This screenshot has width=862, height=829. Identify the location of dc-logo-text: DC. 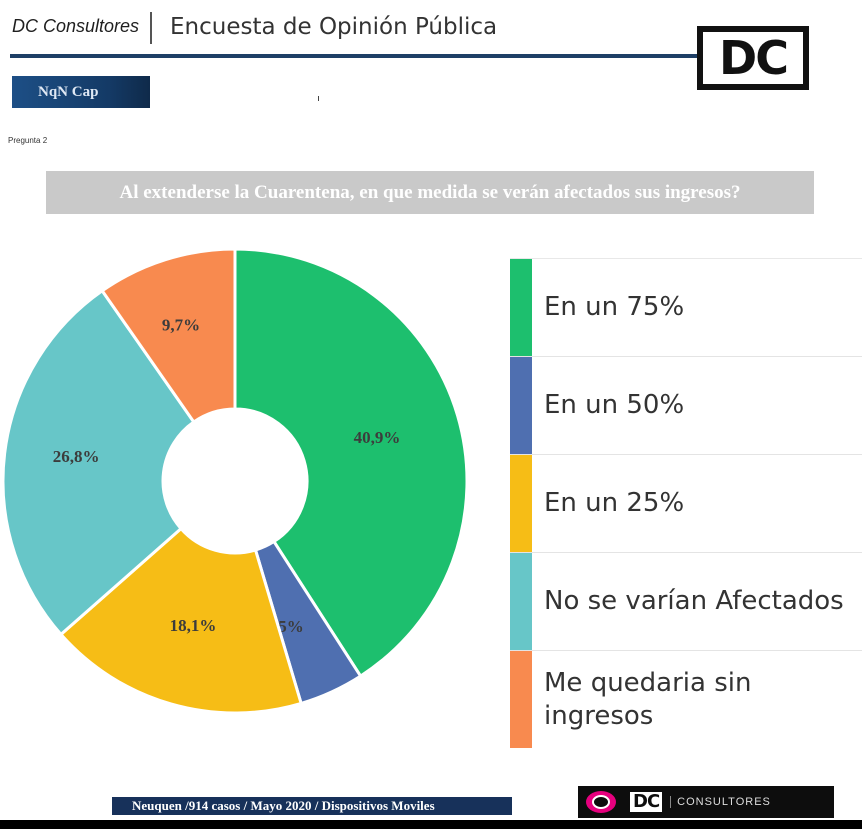
(753, 58).